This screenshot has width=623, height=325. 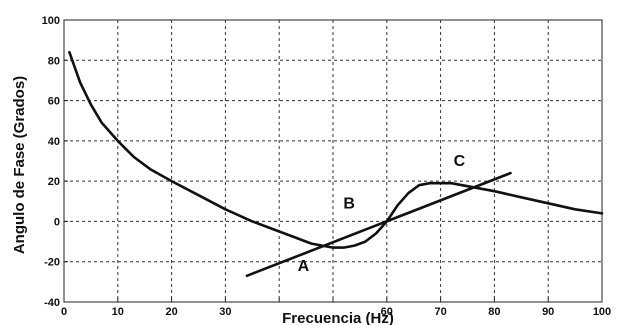 What do you see at coordinates (171, 312) in the screenshot?
I see `x-tick-label: 20` at bounding box center [171, 312].